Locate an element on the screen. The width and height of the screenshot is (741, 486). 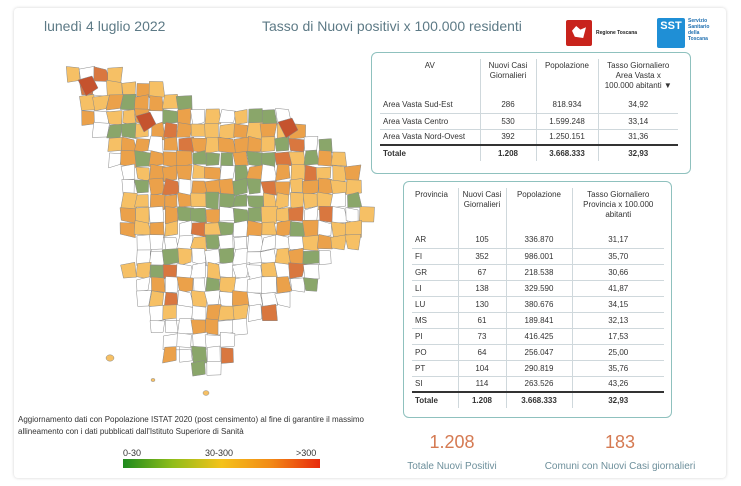
av-header-pop: Popolazione is located at coordinates (566, 78).